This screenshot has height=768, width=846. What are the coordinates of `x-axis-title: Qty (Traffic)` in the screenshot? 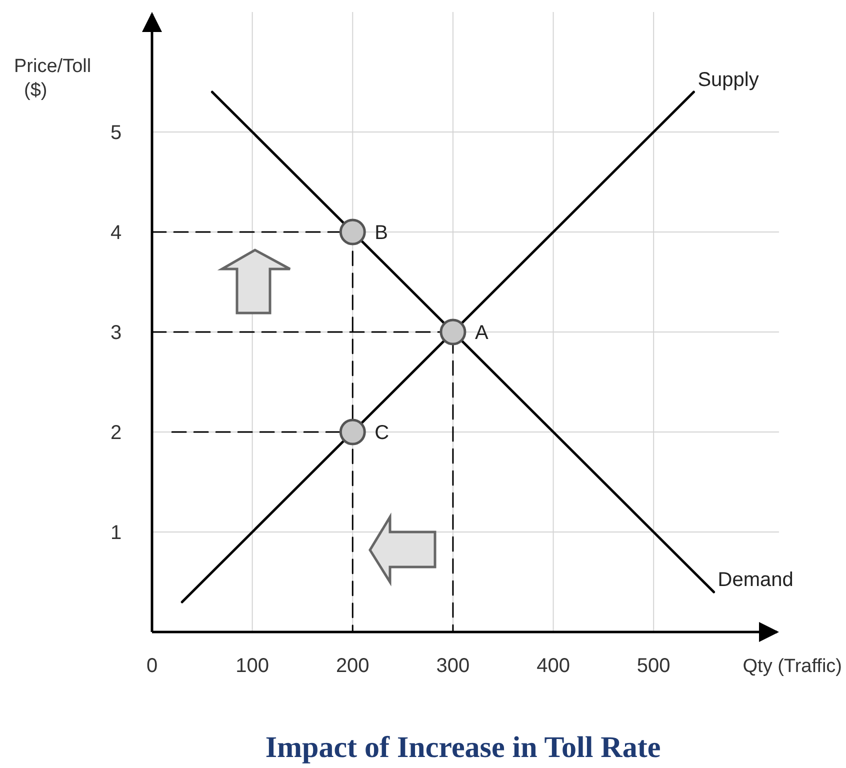 It's located at (792, 666).